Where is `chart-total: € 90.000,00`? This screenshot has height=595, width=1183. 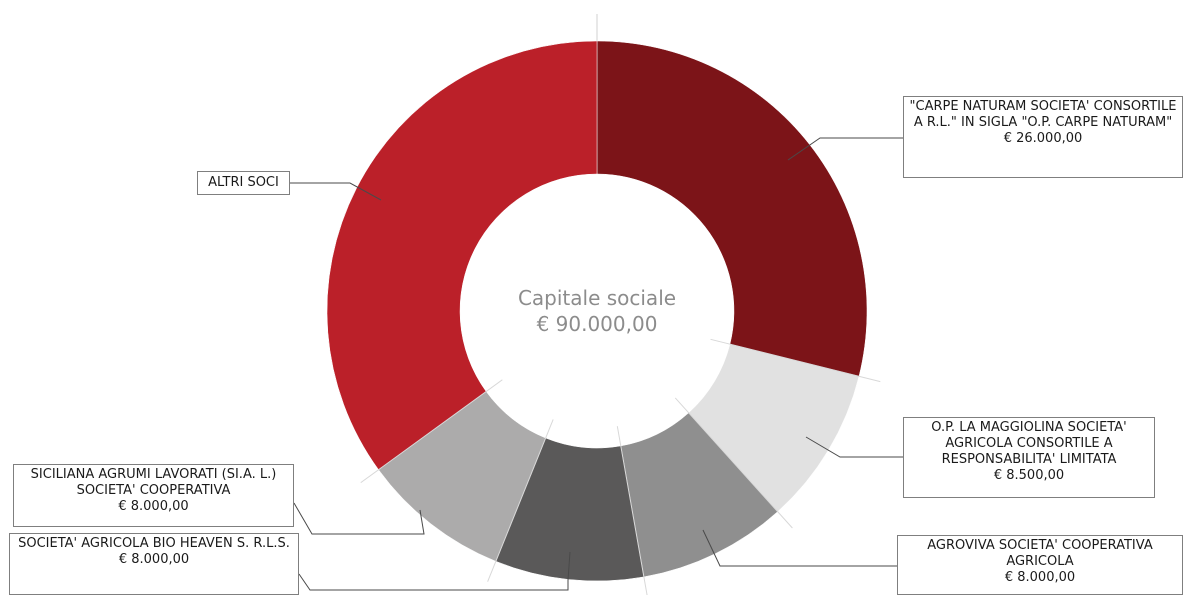 chart-total: € 90.000,00 is located at coordinates (597, 324).